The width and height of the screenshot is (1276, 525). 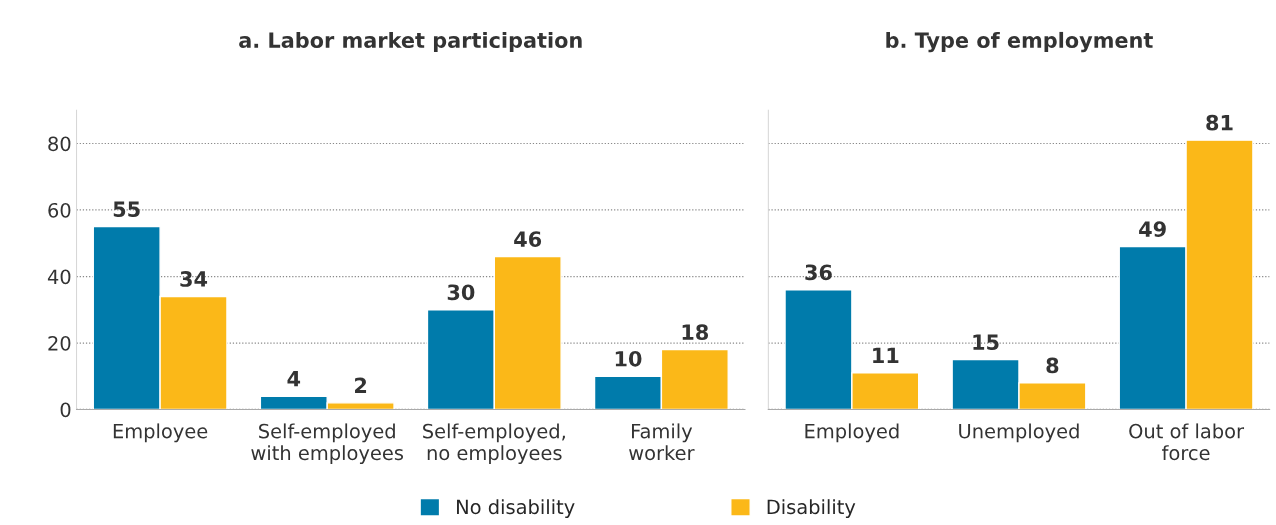 I want to click on data-label: 4, so click(x=294, y=379).